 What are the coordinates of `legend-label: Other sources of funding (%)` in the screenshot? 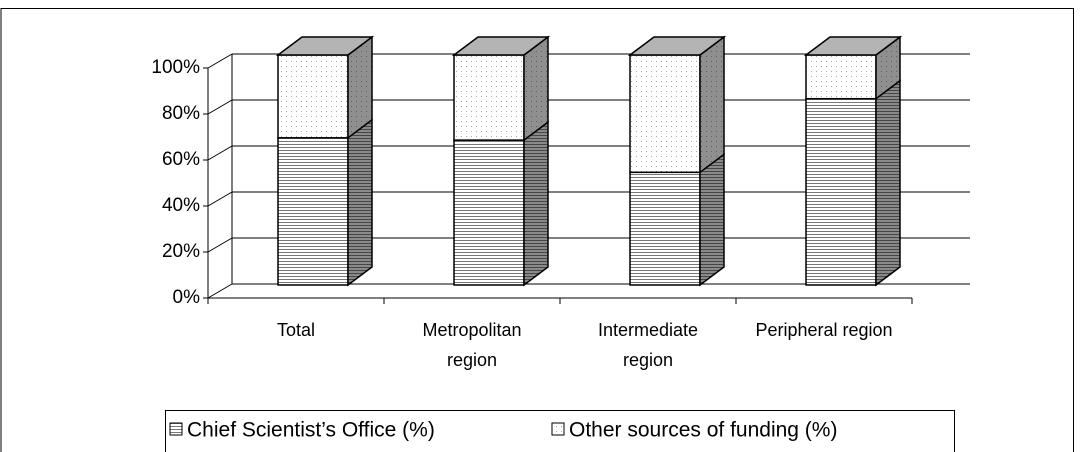 It's located at (703, 430).